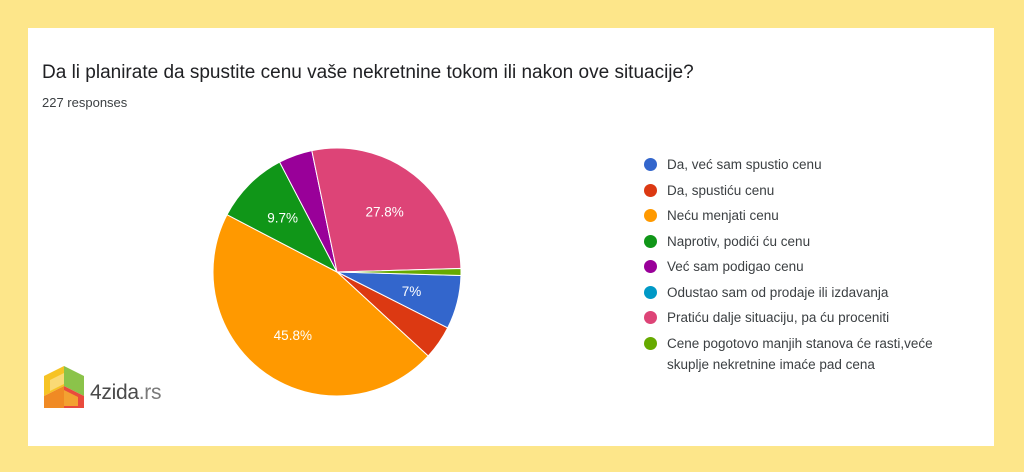  Describe the element at coordinates (809, 190) in the screenshot. I see `legend-item: Da, spustiću cenu` at that location.